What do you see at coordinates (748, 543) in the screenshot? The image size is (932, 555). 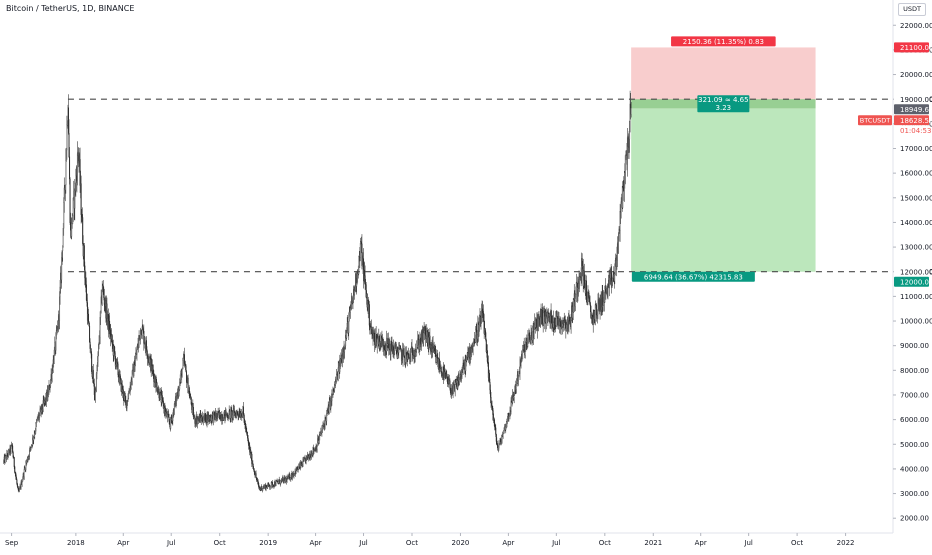 I see `time-tick-label: Jul` at bounding box center [748, 543].